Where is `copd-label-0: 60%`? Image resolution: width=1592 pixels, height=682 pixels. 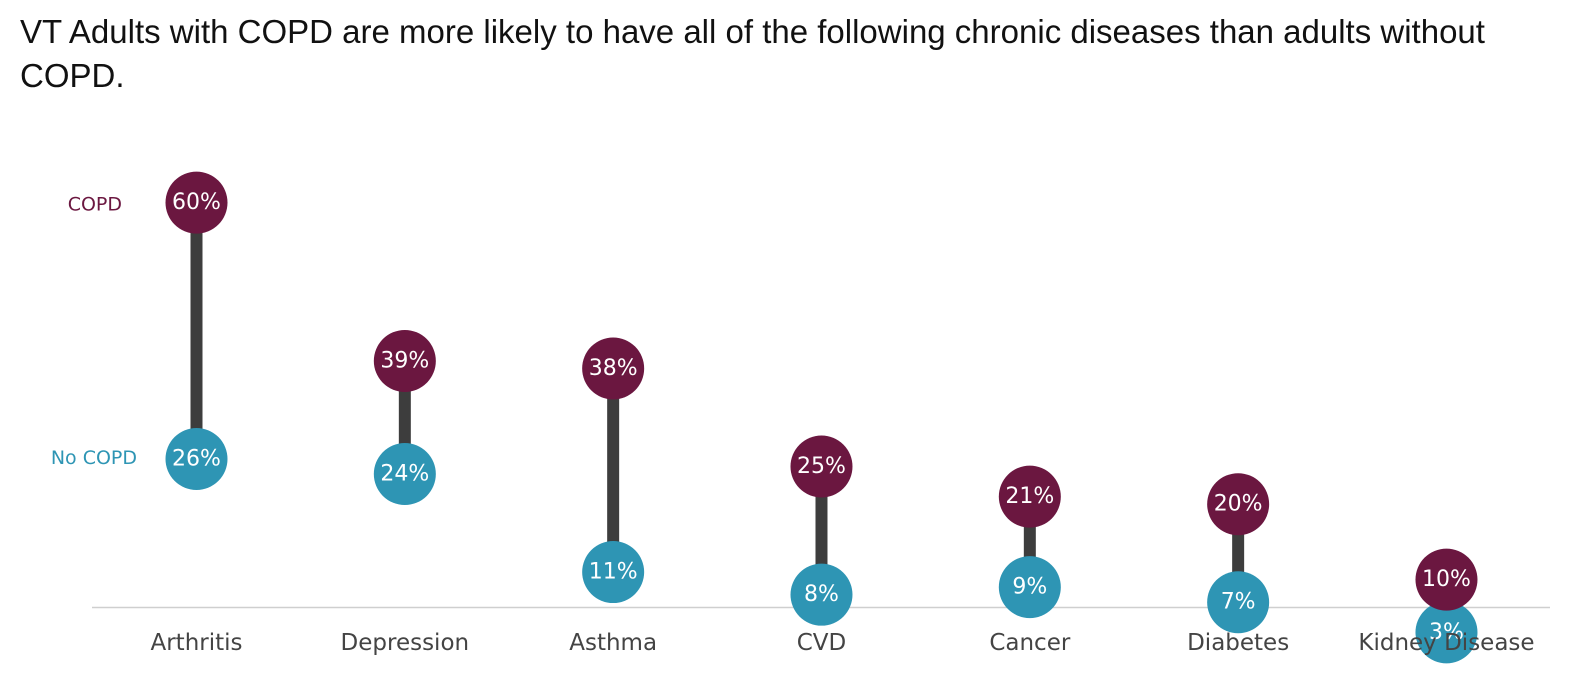
copd-label-0: 60% is located at coordinates (196, 202).